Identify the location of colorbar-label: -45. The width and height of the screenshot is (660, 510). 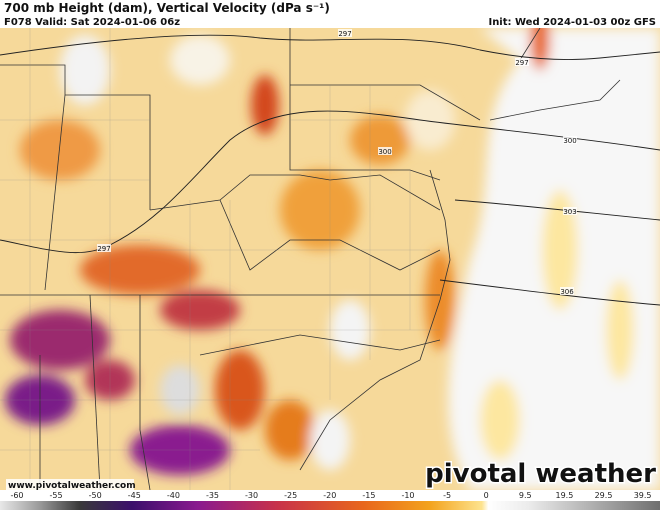
(134, 495).